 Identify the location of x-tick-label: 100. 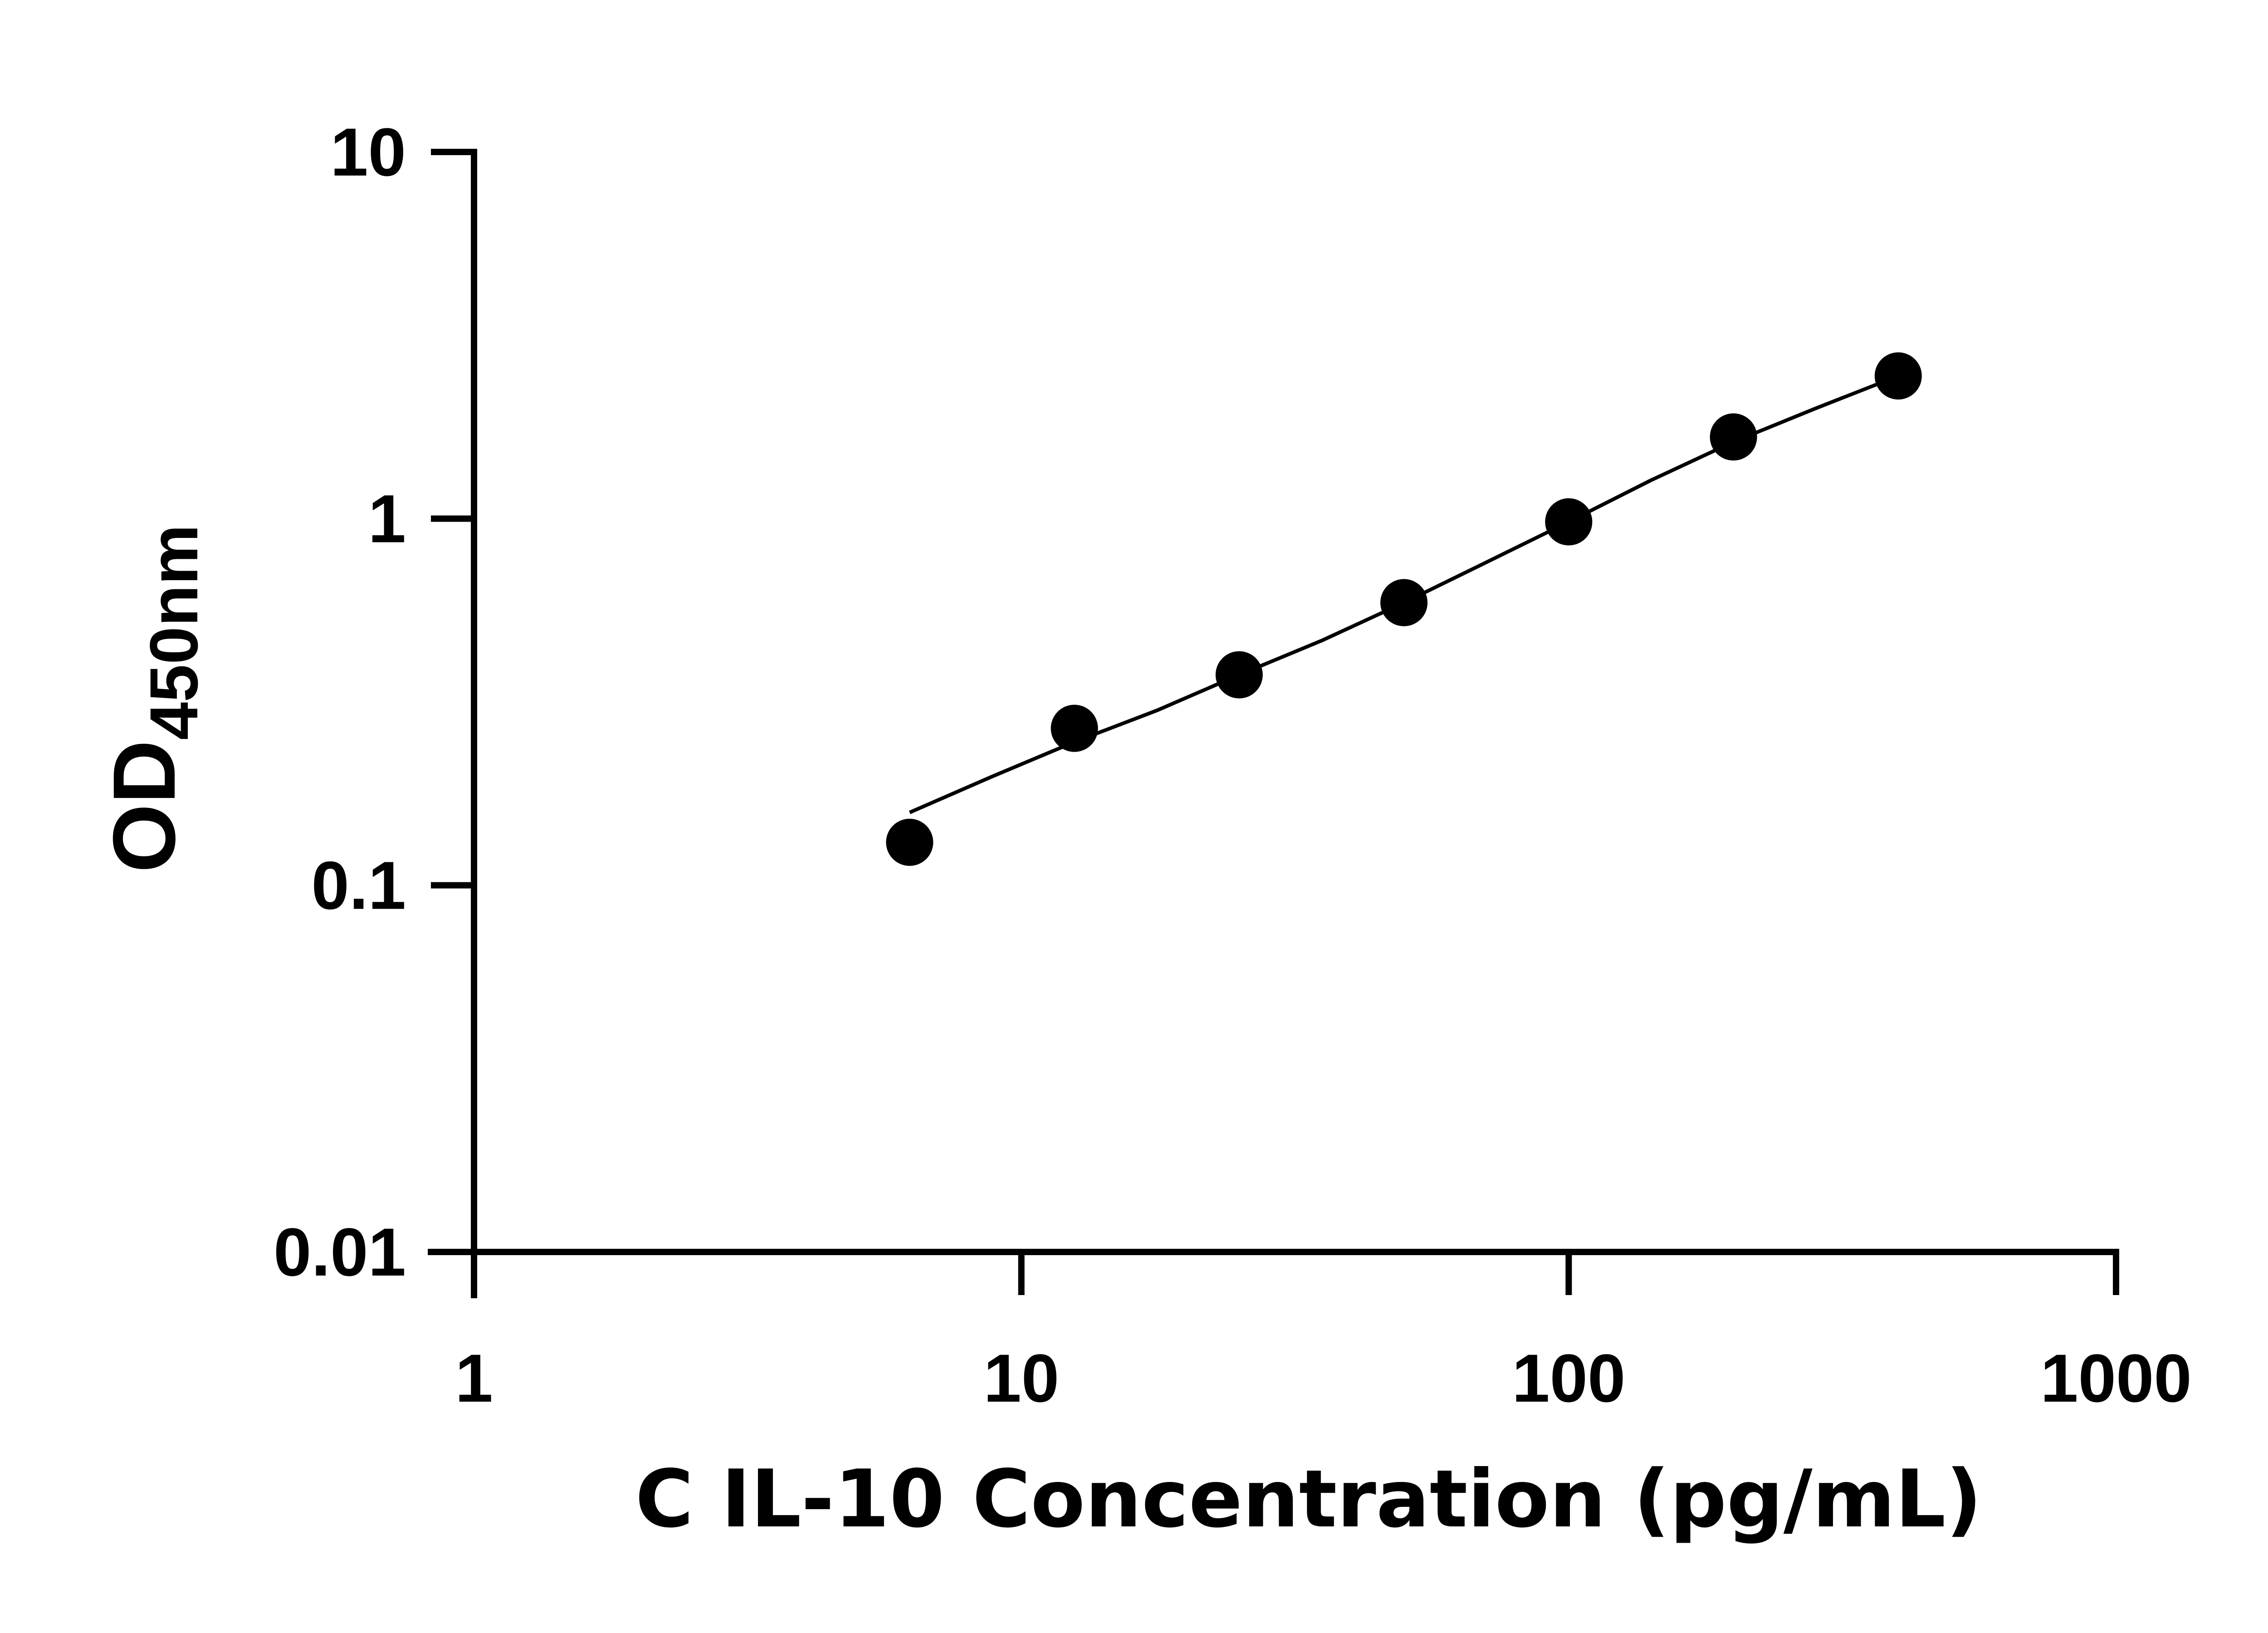
(1569, 1378).